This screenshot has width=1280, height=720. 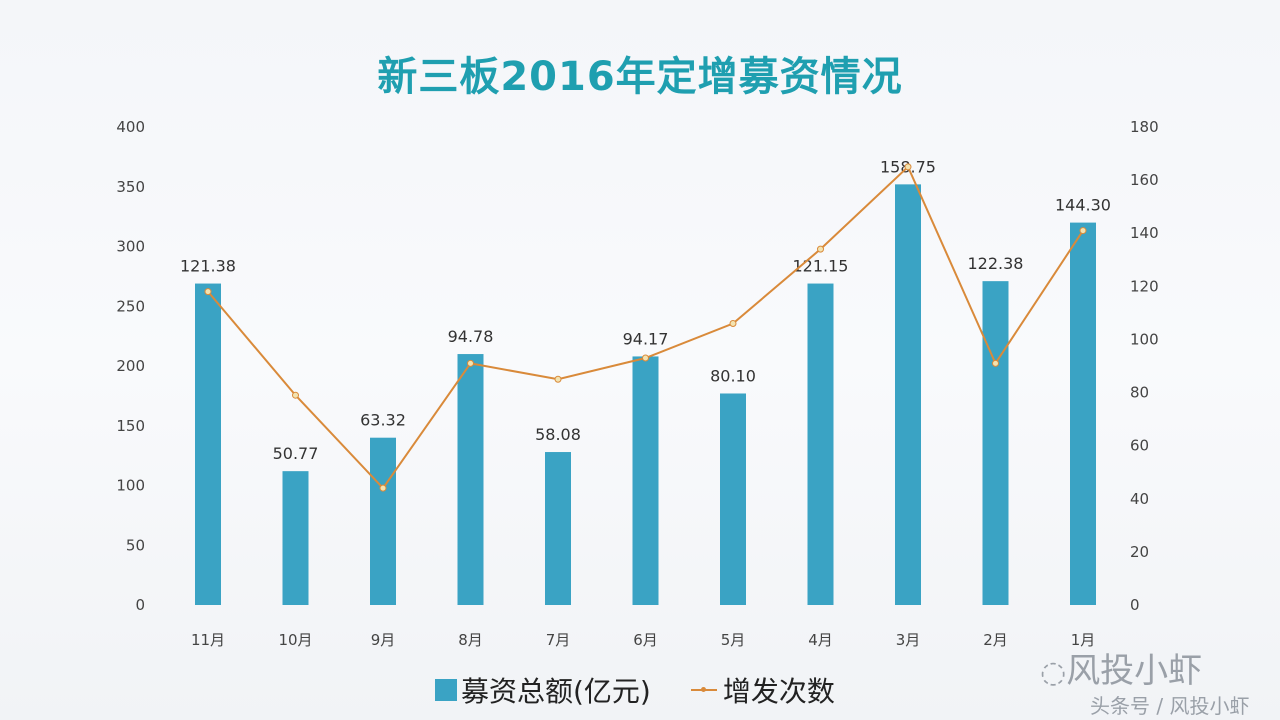 I want to click on x-tick: 9月, so click(x=383, y=640).